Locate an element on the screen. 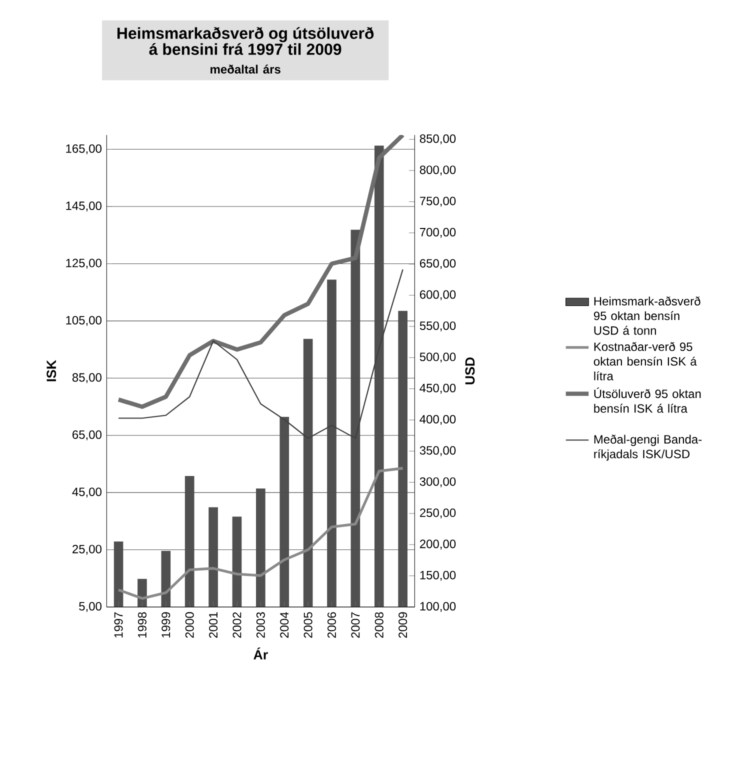  x-tick-label: 2008 is located at coordinates (379, 625).